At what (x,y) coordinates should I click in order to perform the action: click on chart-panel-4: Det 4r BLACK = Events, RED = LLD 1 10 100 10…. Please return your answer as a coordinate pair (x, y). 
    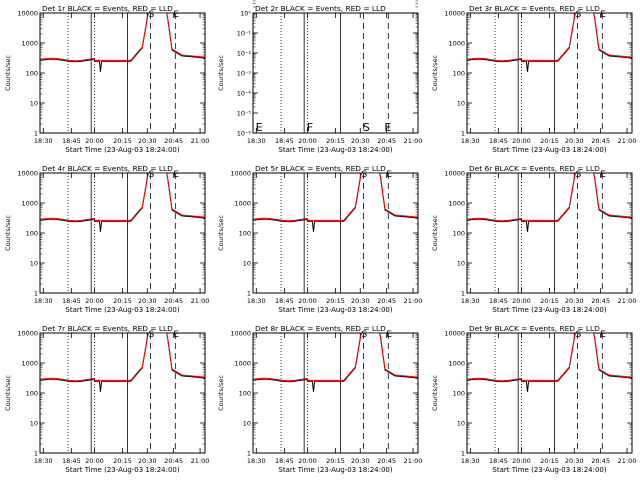
    Looking at the image, I should click on (106, 239).